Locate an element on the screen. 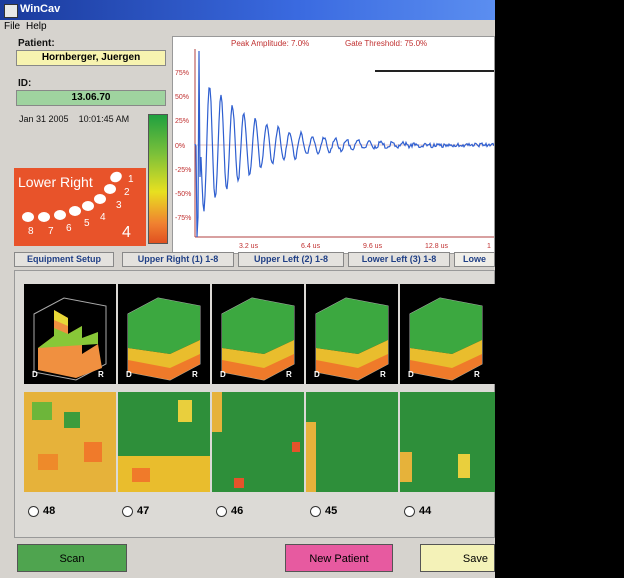 Image resolution: width=624 pixels, height=578 pixels. window-title: WinCav is located at coordinates (40, 9).